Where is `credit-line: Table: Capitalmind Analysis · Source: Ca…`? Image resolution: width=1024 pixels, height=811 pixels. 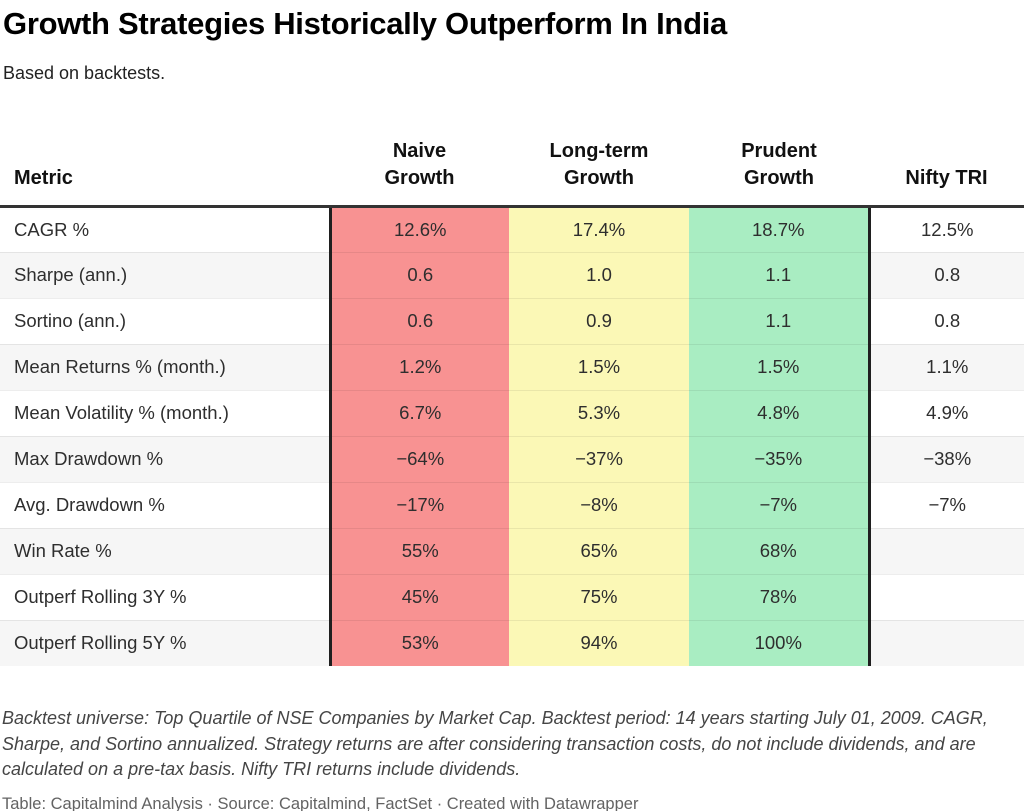 credit-line: Table: Capitalmind Analysis · Source: Ca… is located at coordinates (320, 802).